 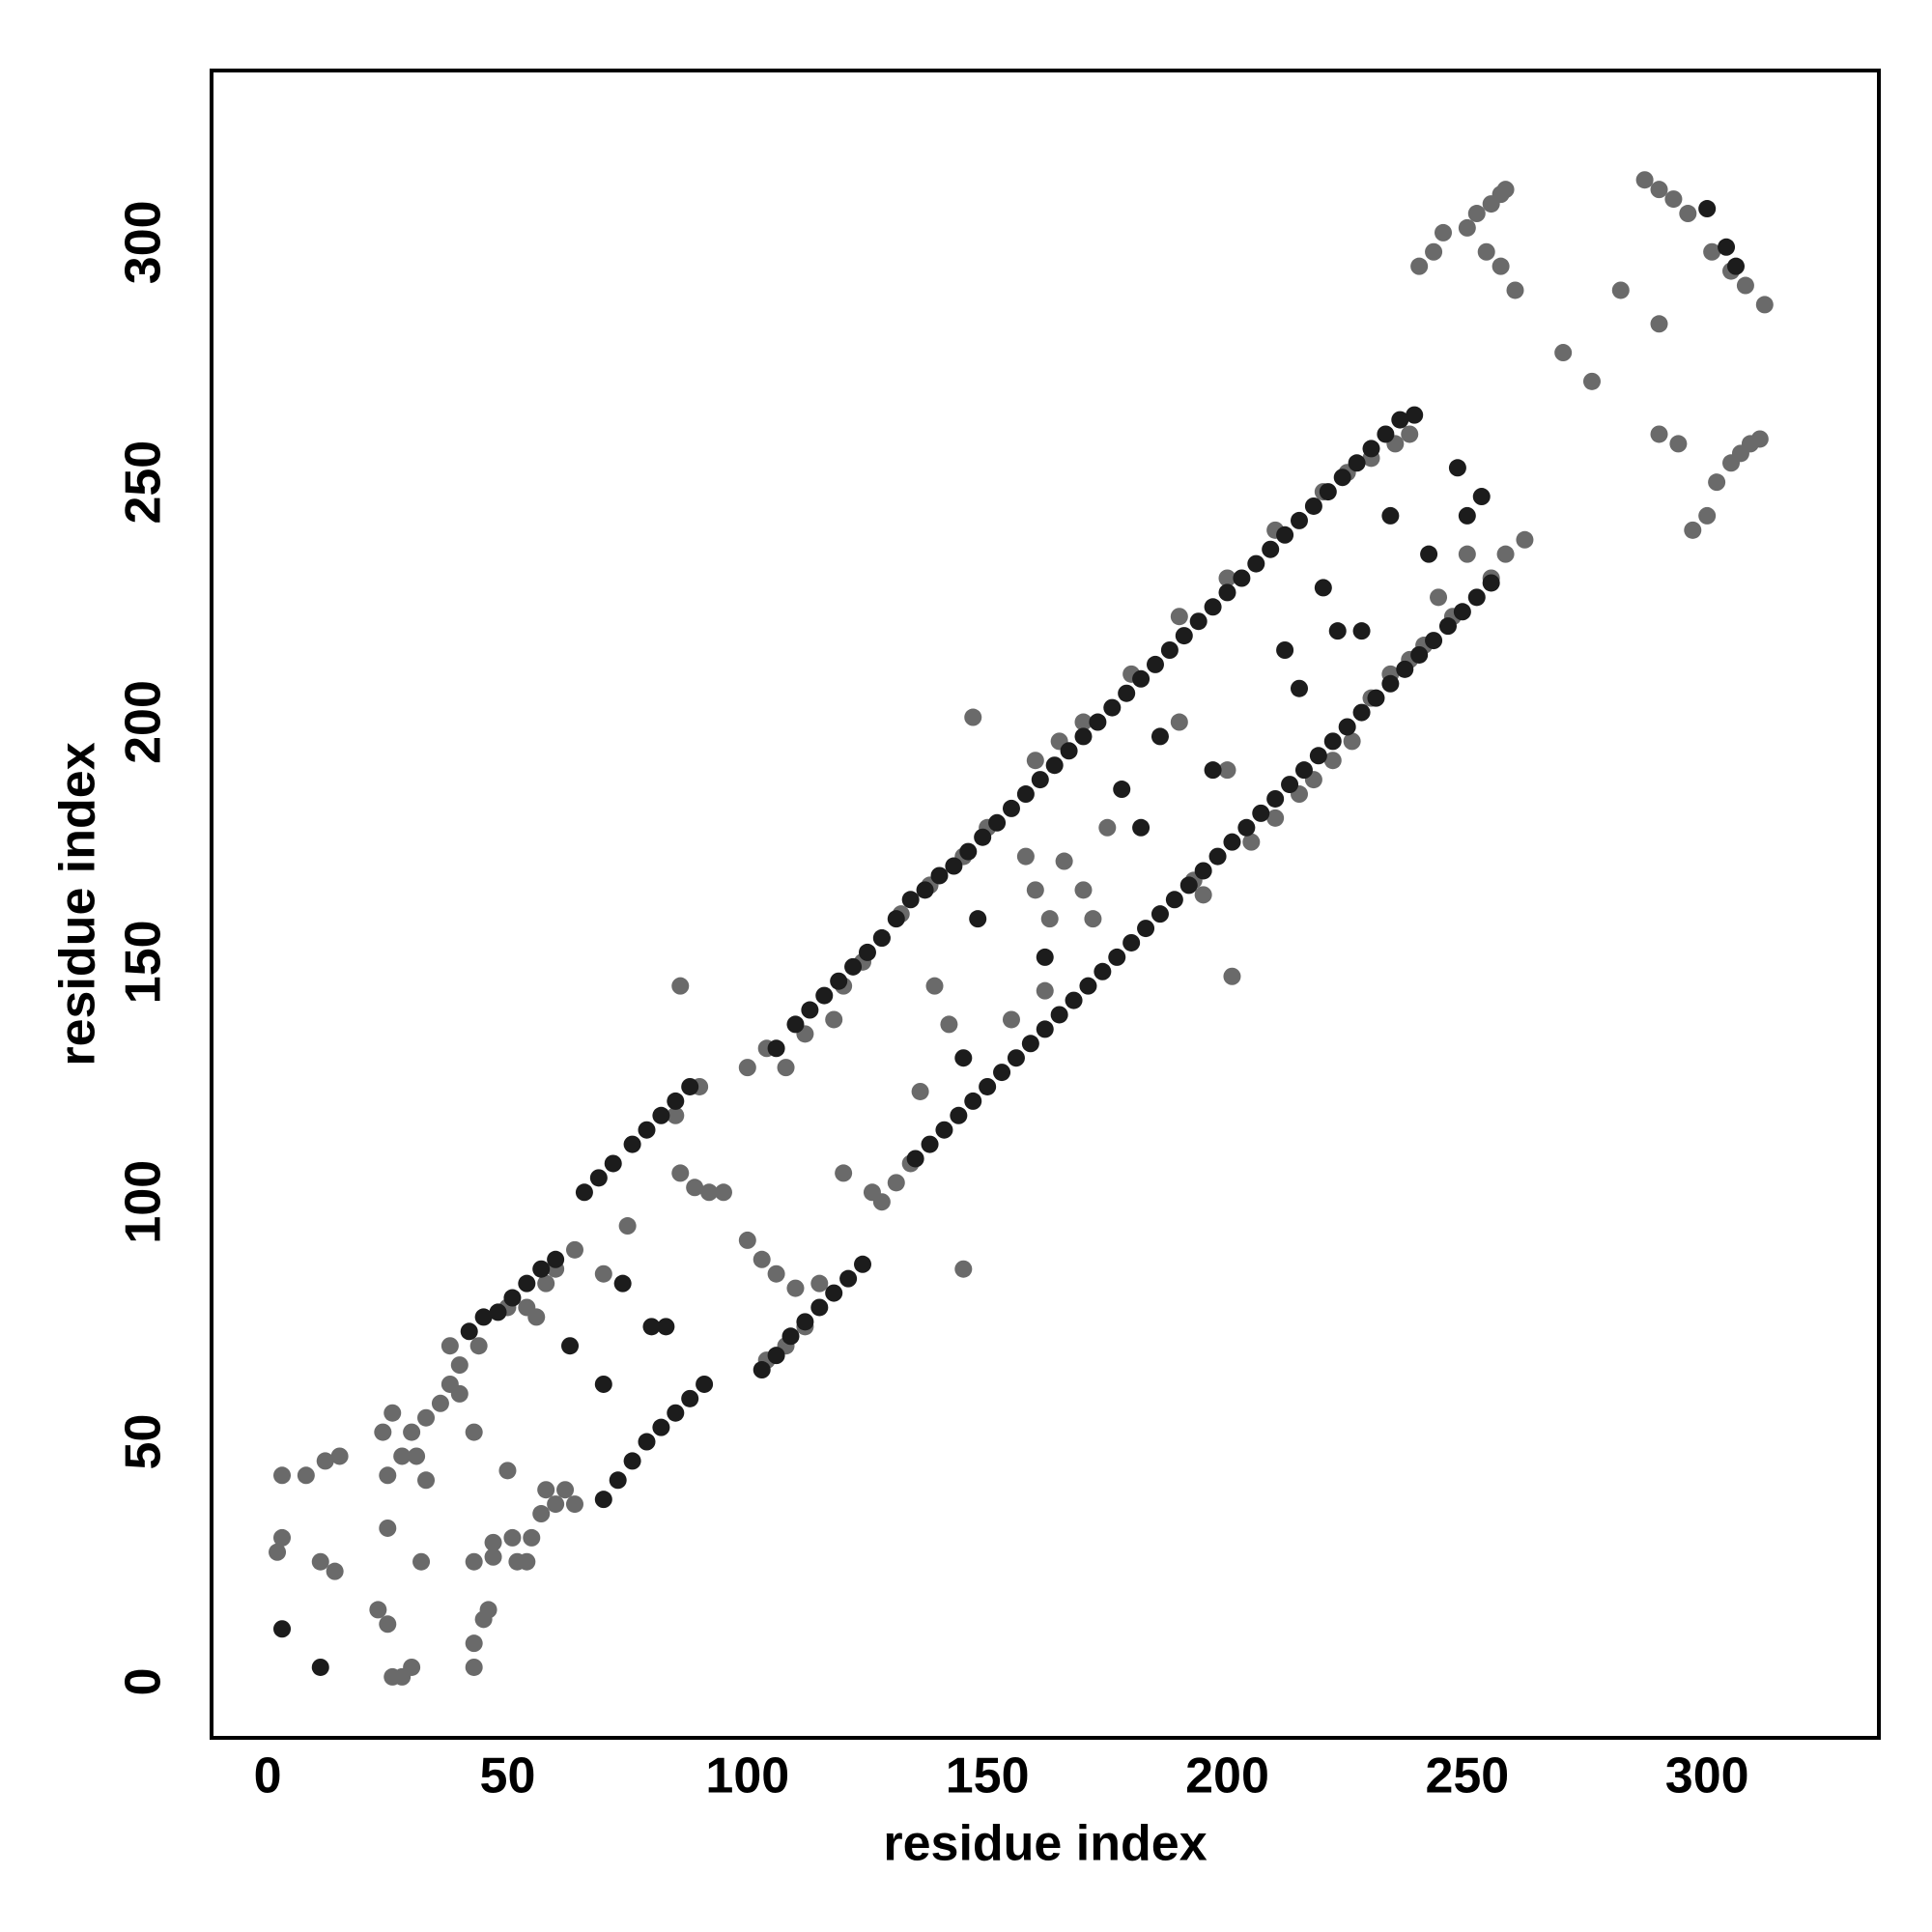 I want to click on y-tick-label: 100, so click(x=144, y=1202).